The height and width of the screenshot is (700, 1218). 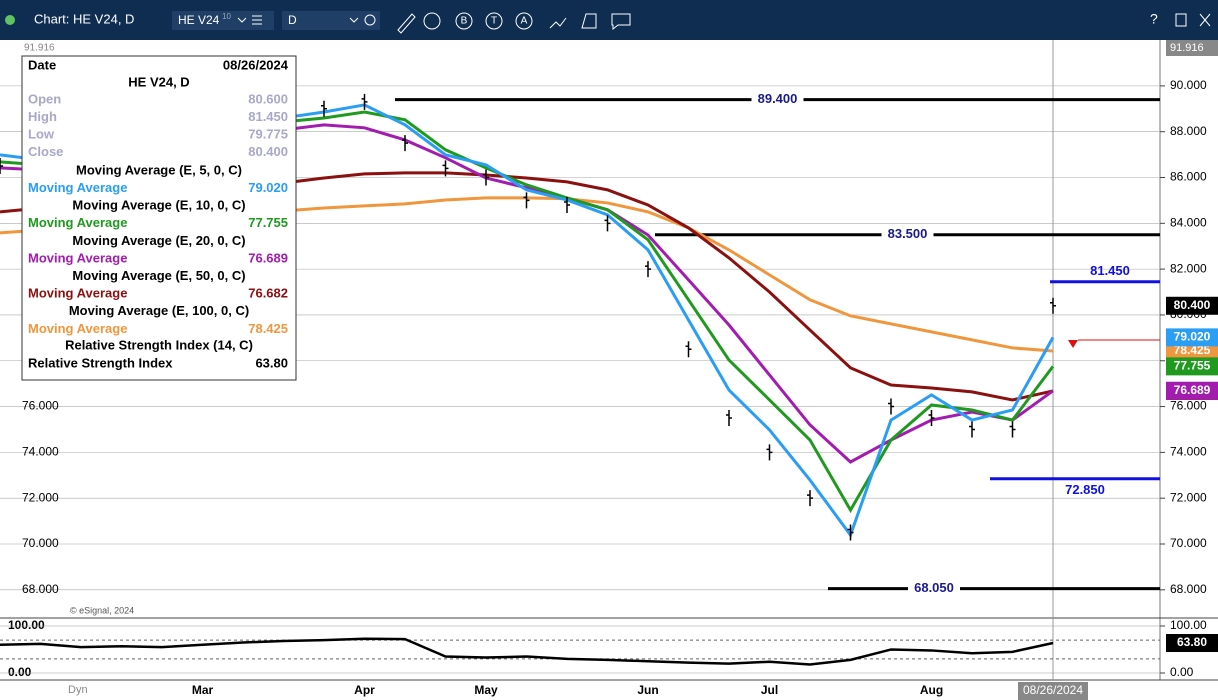 What do you see at coordinates (226, 16) in the screenshot?
I see `symbol-sup: 10` at bounding box center [226, 16].